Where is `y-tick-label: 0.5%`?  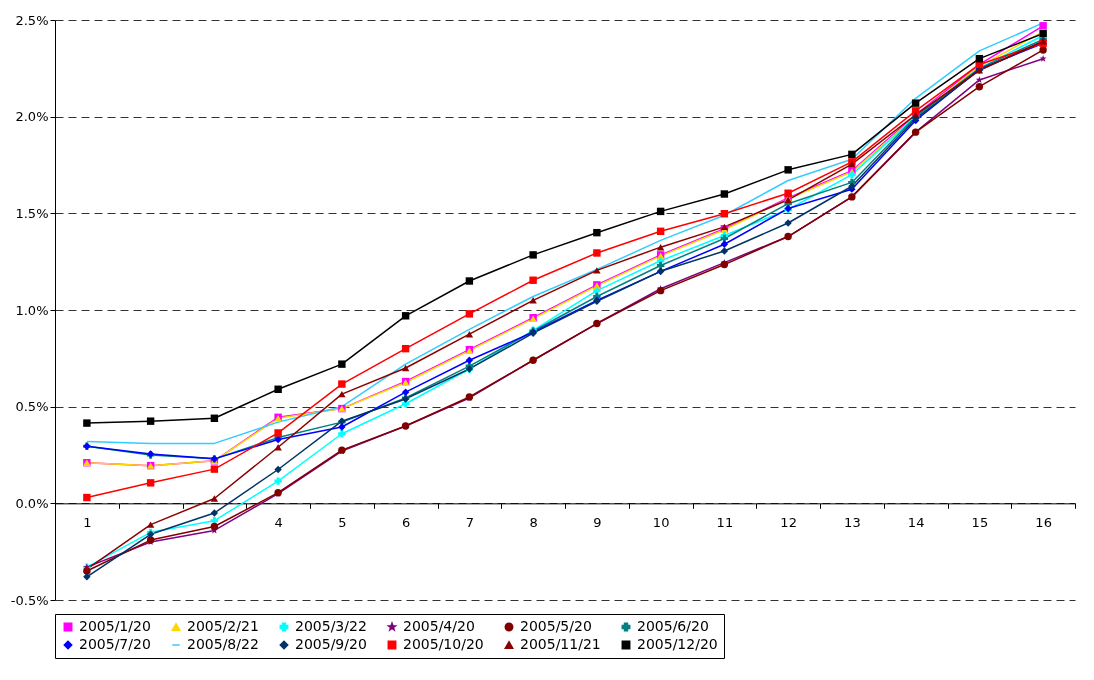
y-tick-label: 0.5% is located at coordinates (32, 407).